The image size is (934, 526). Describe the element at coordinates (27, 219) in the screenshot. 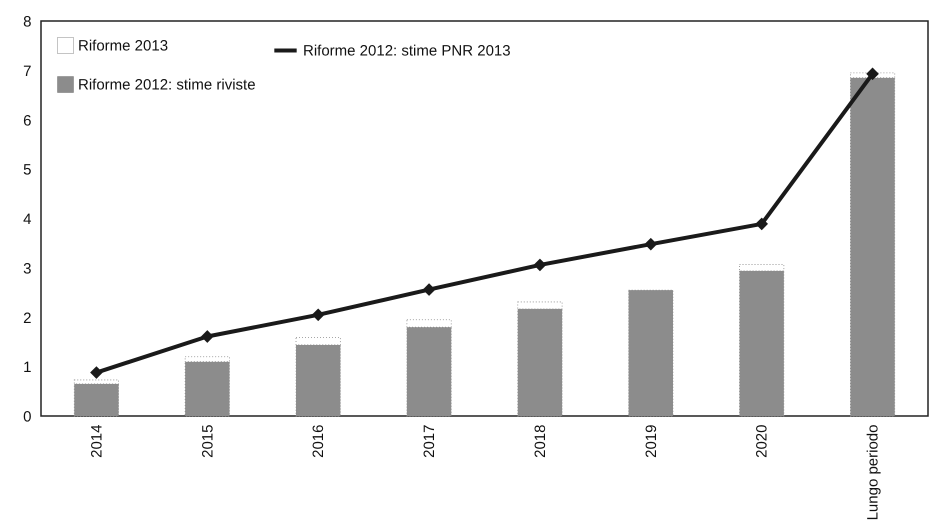

I see `y-tick-label: 4` at that location.